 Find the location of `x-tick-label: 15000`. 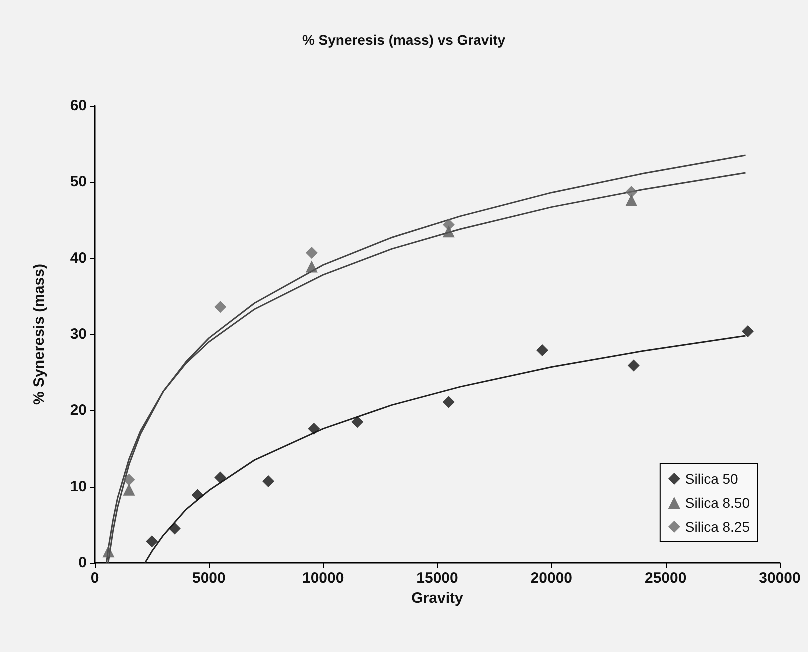

x-tick-label: 15000 is located at coordinates (437, 578).